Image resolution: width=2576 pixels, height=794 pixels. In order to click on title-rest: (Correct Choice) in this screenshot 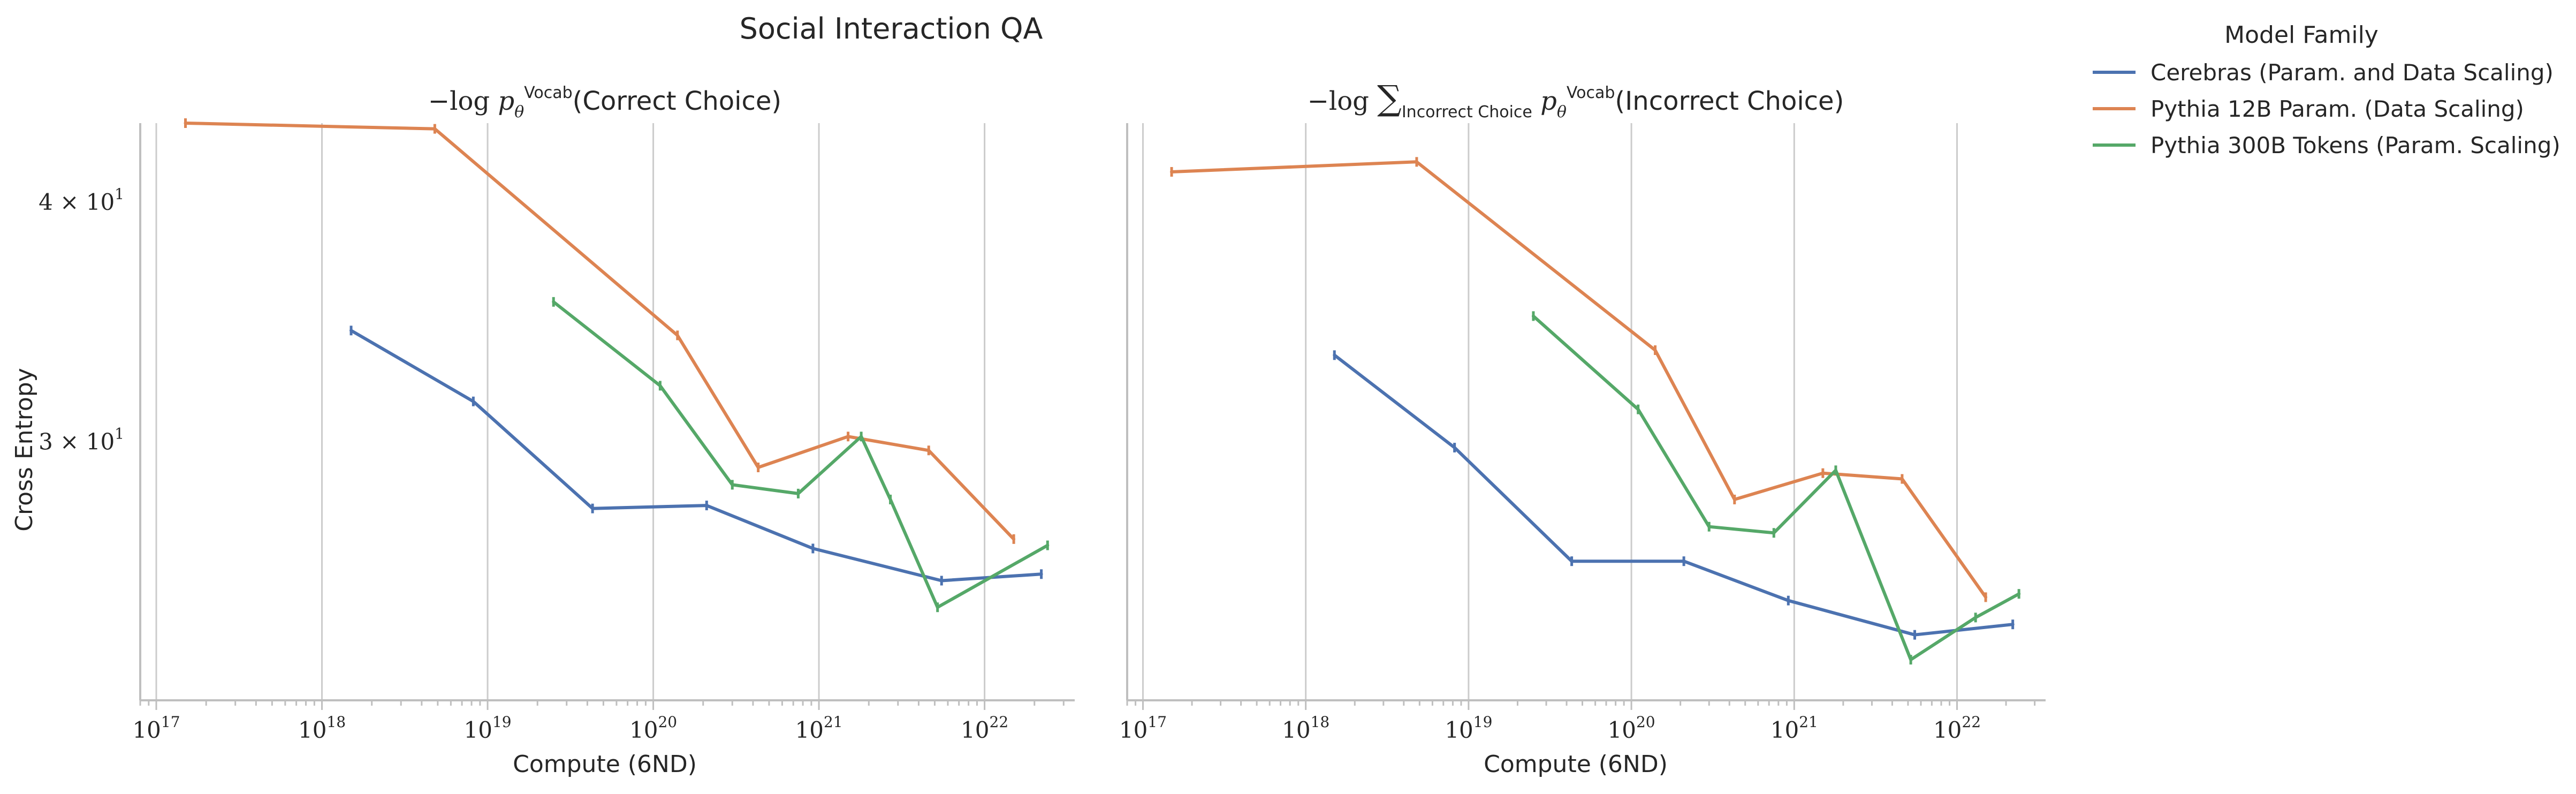, I will do `click(677, 101)`.